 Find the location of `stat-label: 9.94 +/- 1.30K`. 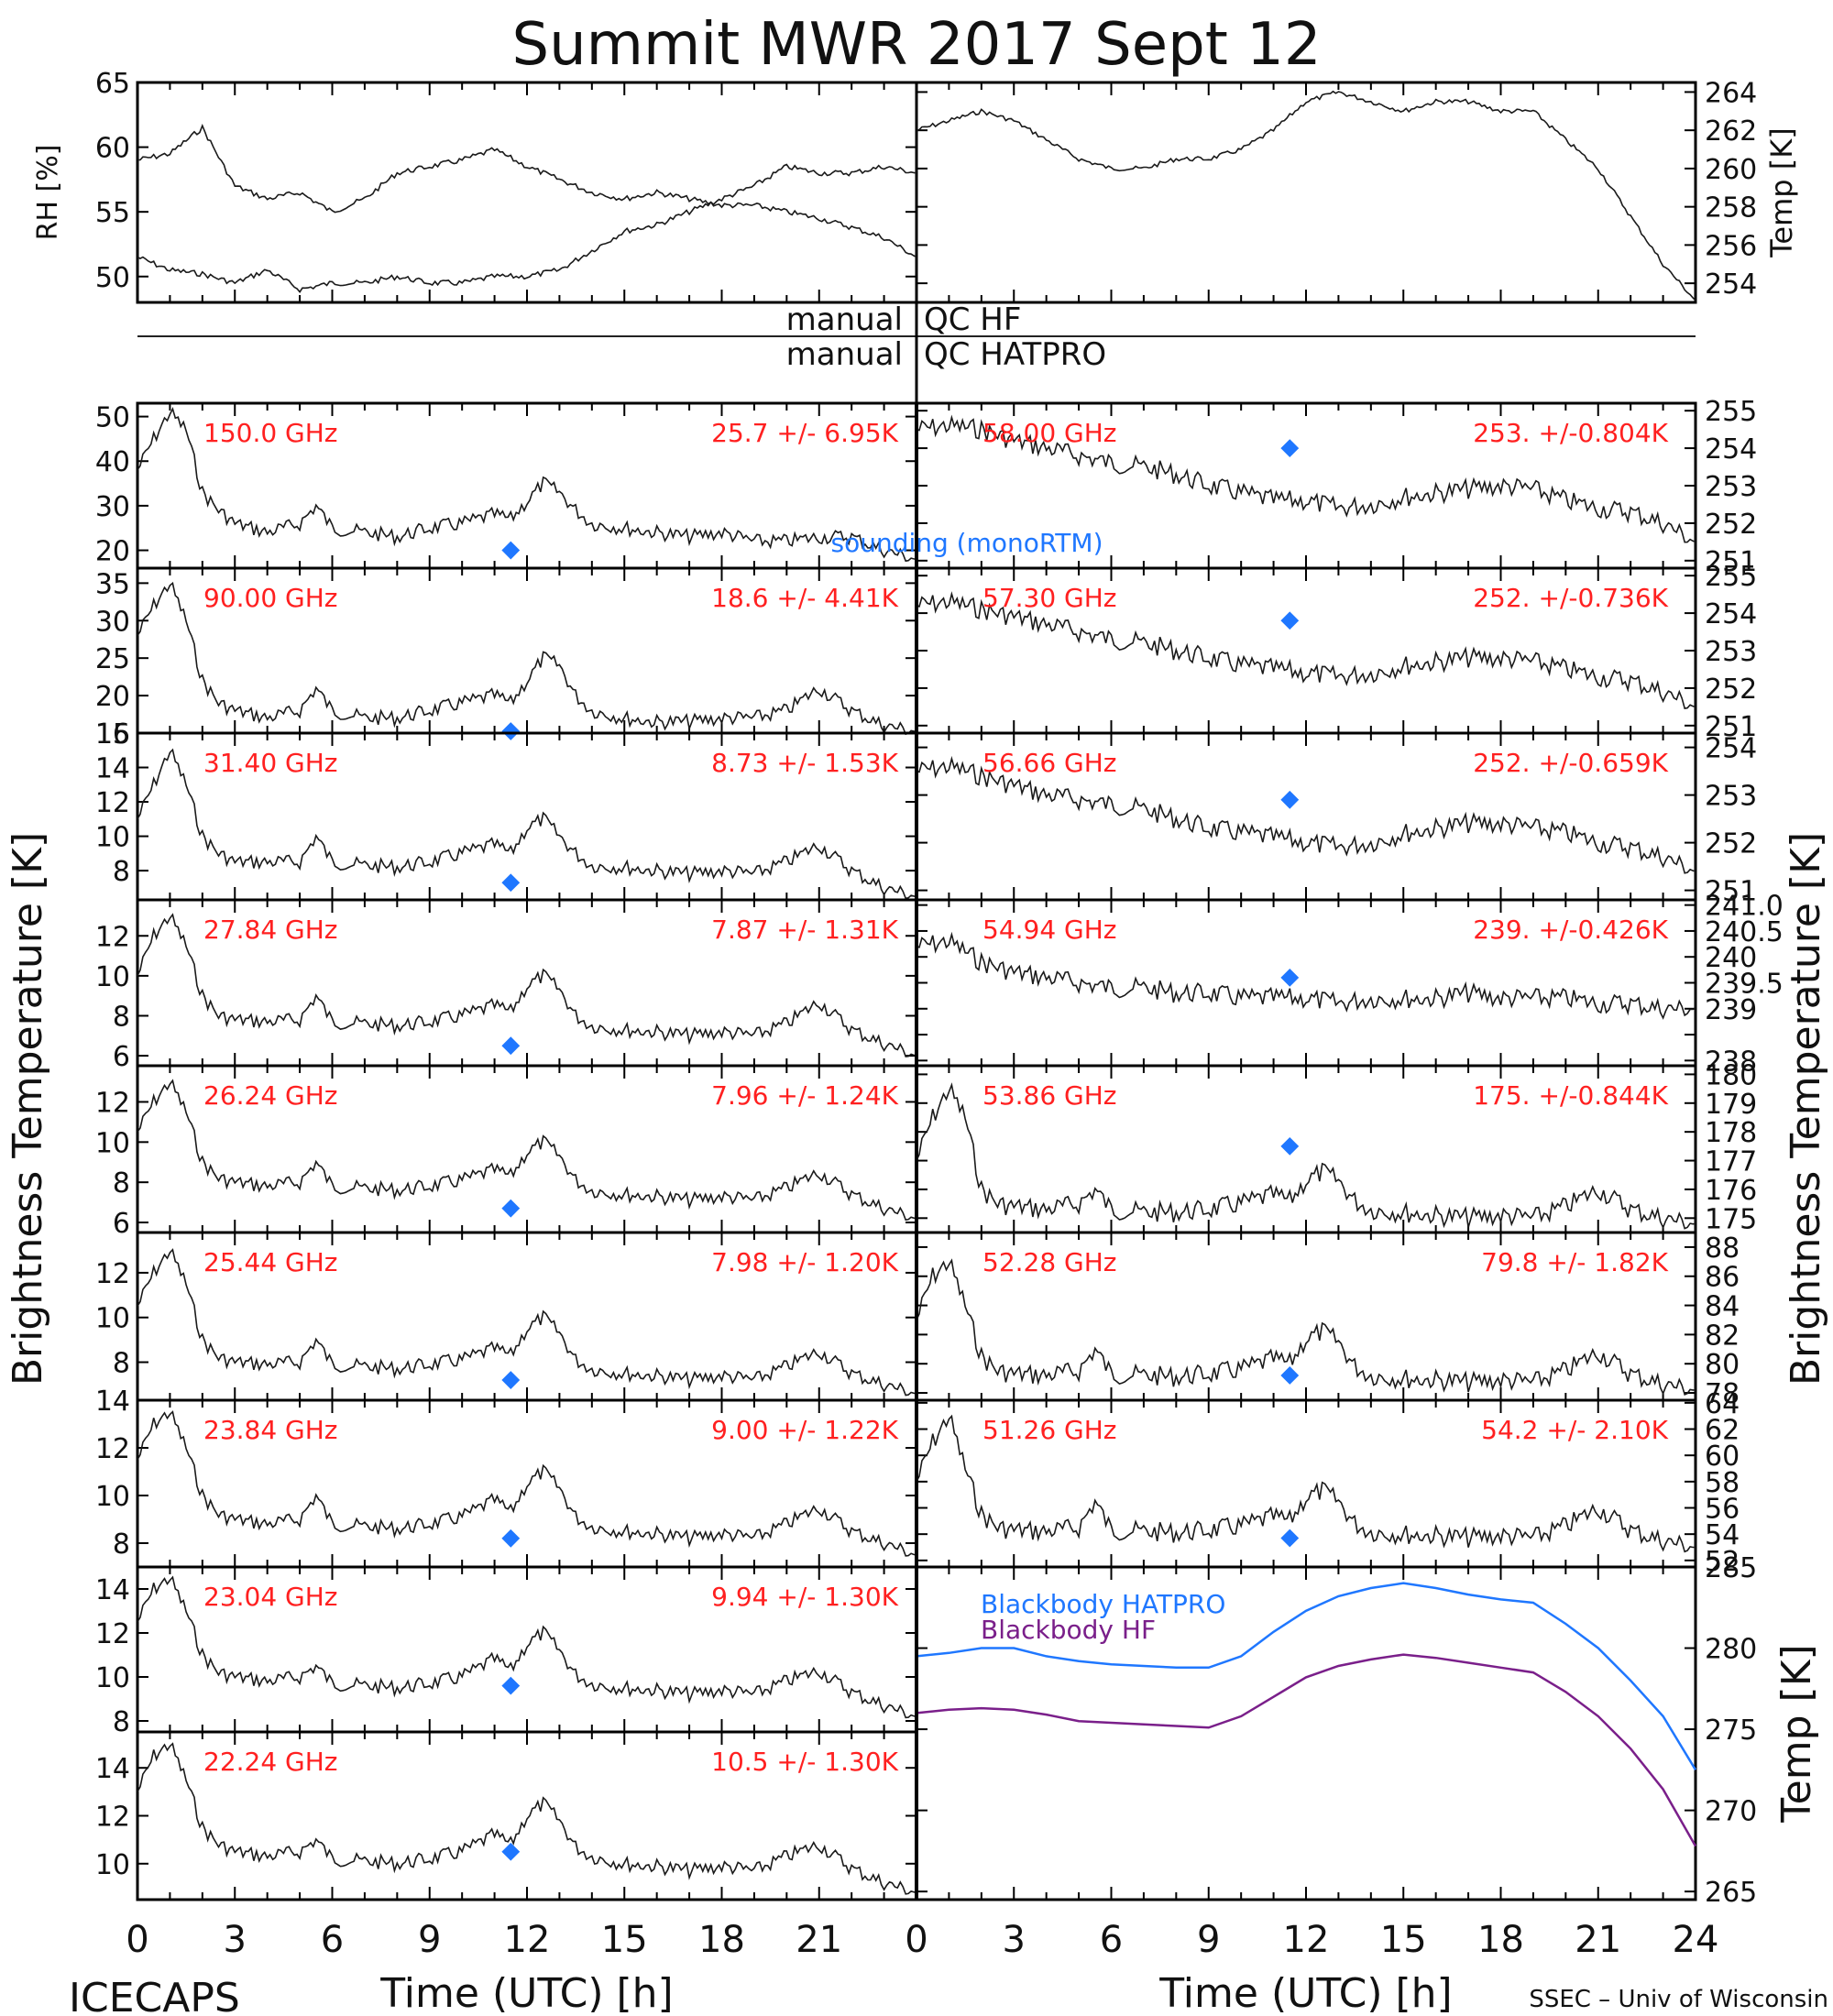

stat-label: 9.94 +/- 1.30K is located at coordinates (804, 1597).